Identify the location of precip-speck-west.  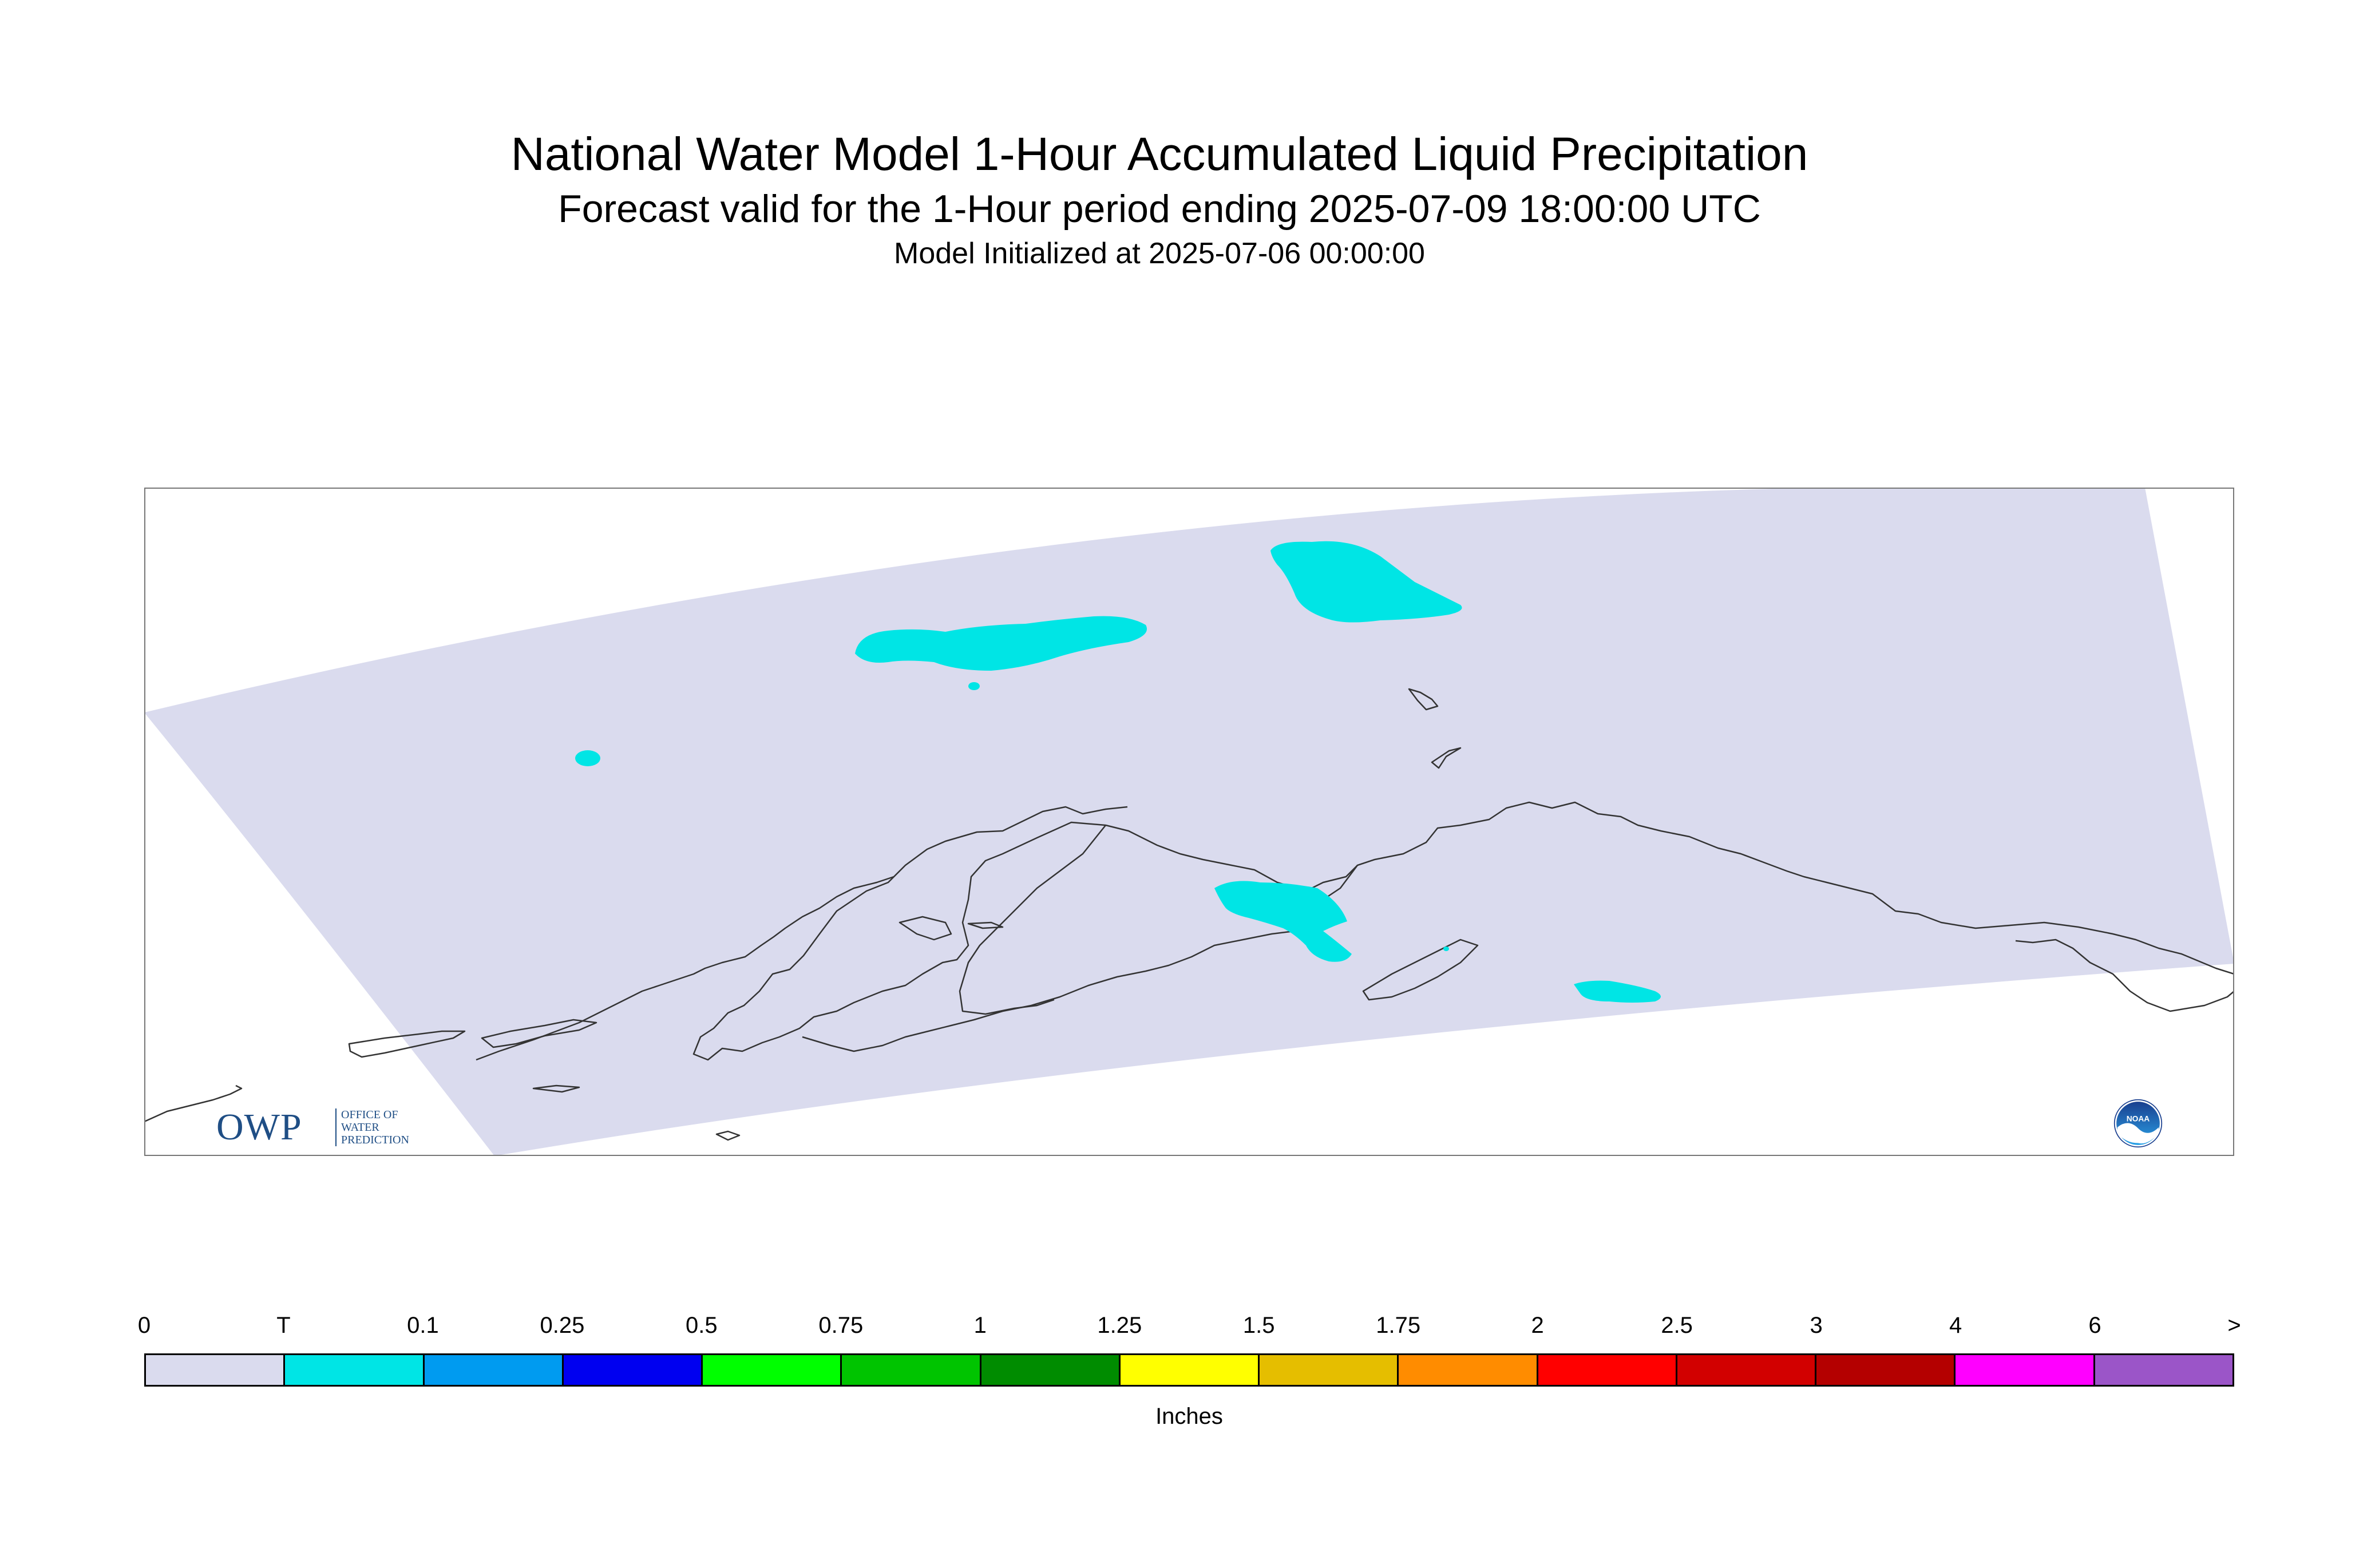
(587, 758).